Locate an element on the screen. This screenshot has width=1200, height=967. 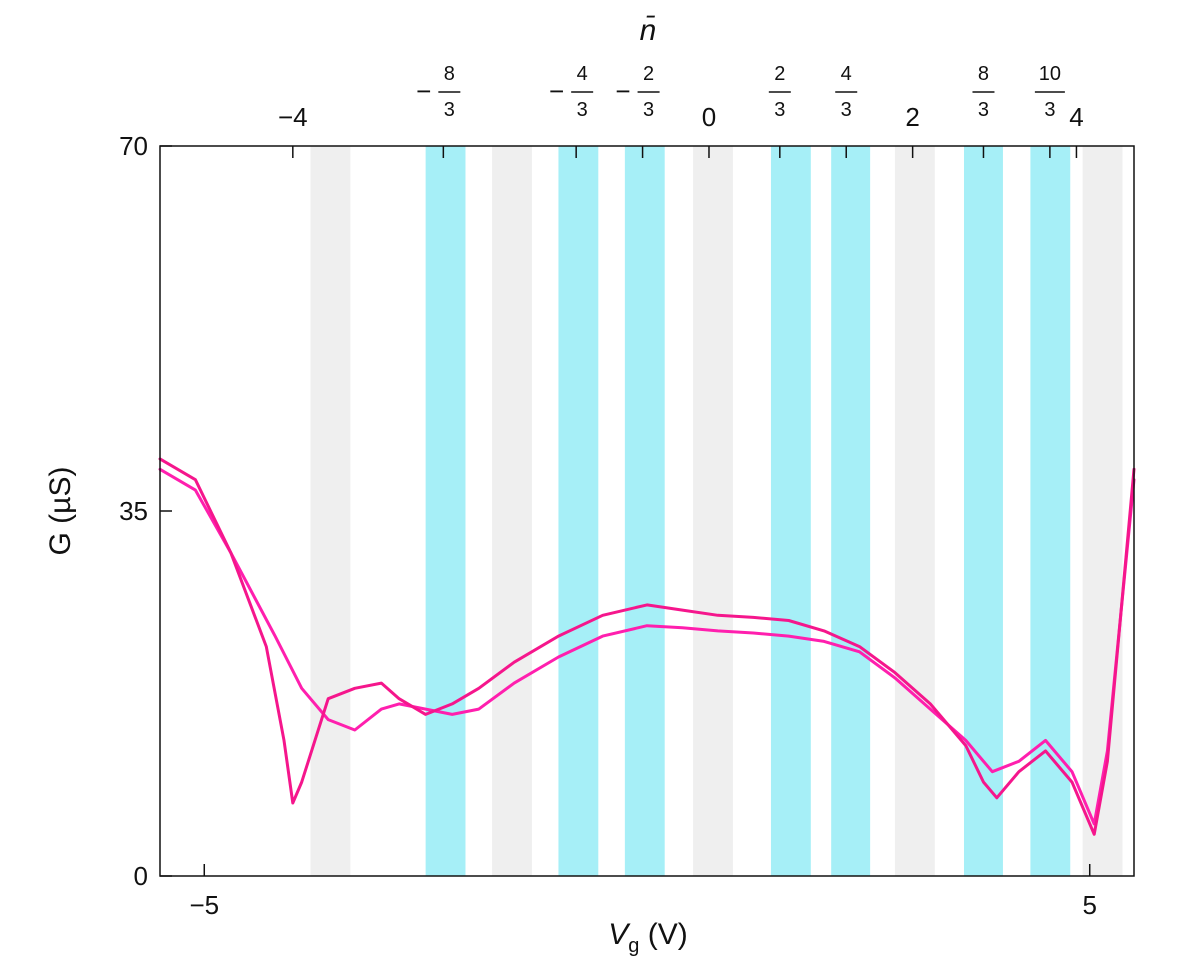
top-tick-denominator-6: 3 is located at coordinates (846, 110).